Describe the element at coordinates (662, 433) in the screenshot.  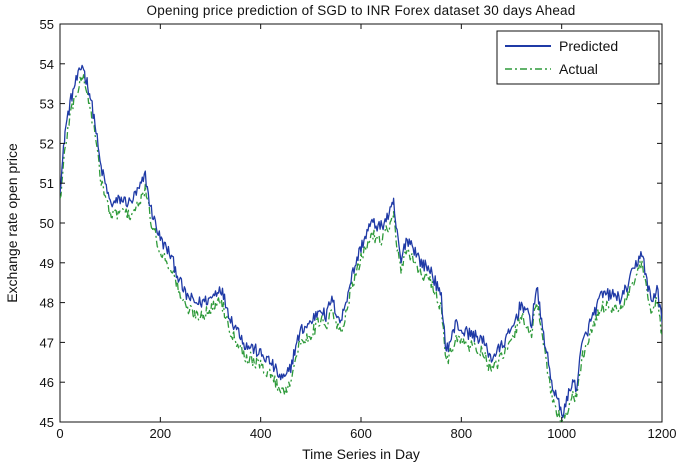
I see `x-tick-label: 1200` at that location.